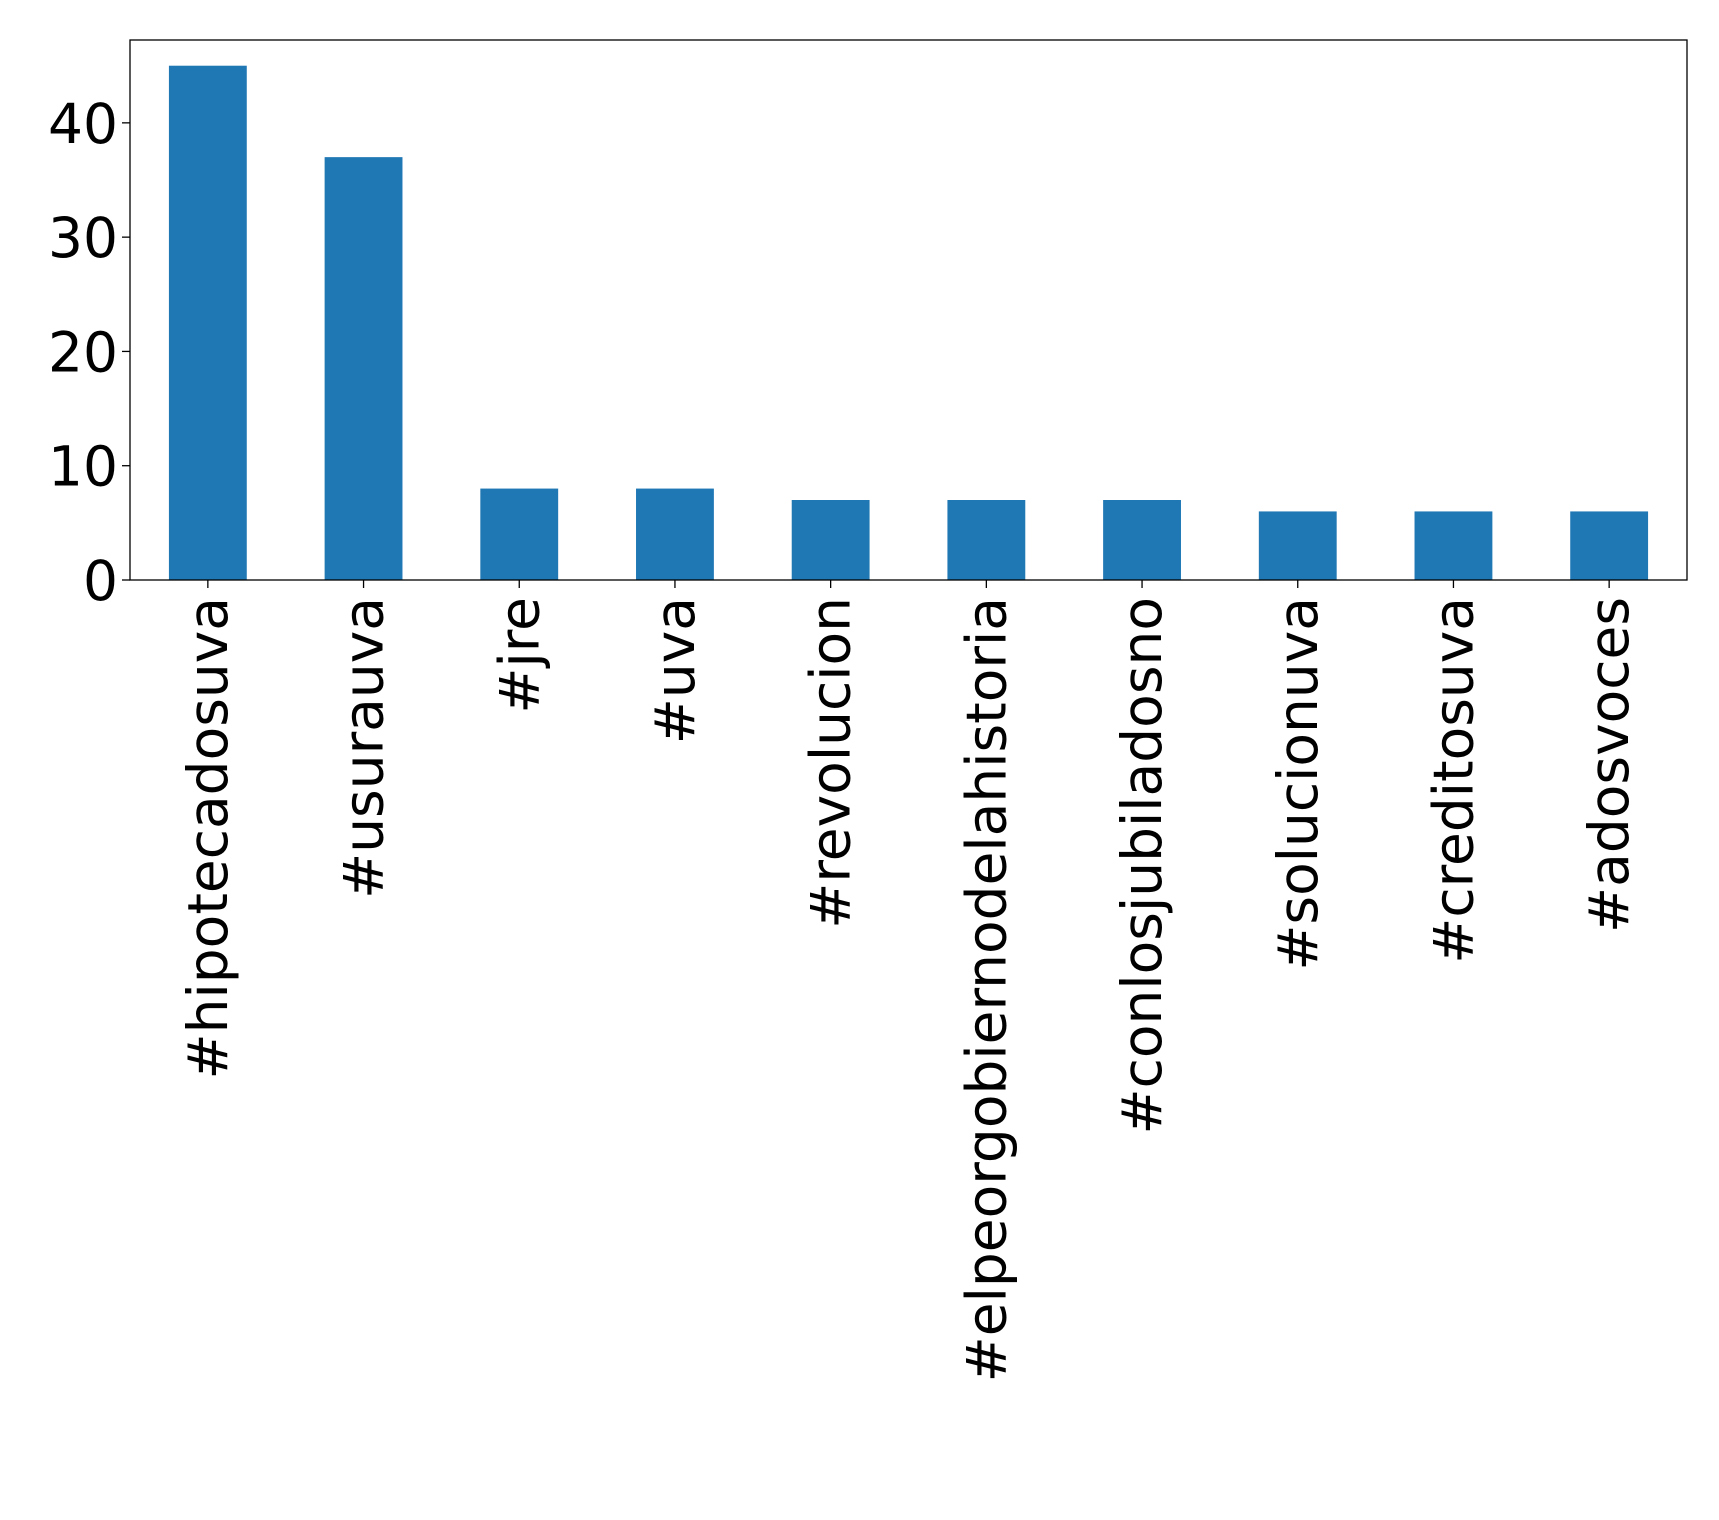 This screenshot has width=1719, height=1520. What do you see at coordinates (1142, 540) in the screenshot?
I see `bar-conlosjubiladosno` at bounding box center [1142, 540].